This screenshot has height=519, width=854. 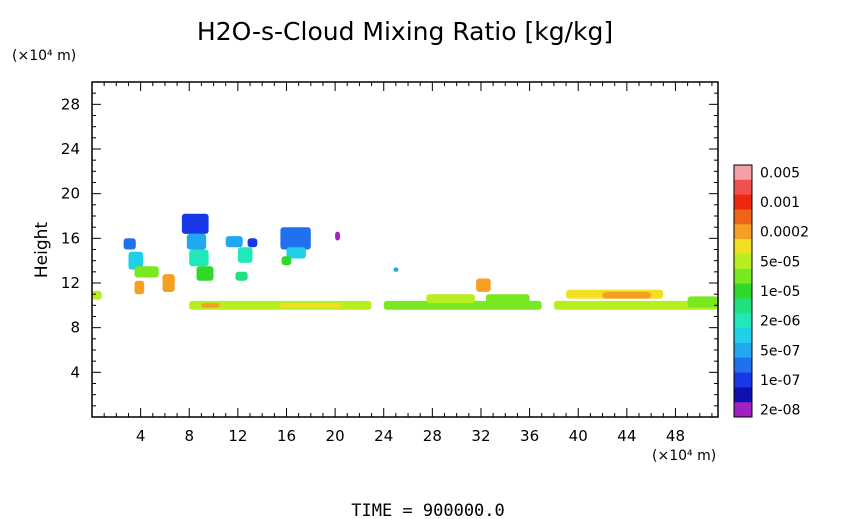 What do you see at coordinates (70, 149) in the screenshot?
I see `y-tick-label-24: 24` at bounding box center [70, 149].